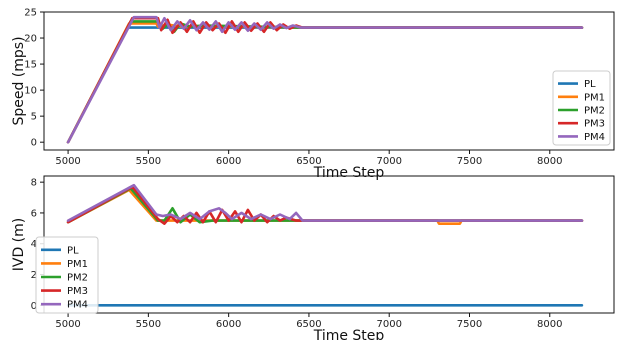 The width and height of the screenshot is (618, 340). Describe the element at coordinates (388, 161) in the screenshot. I see `speed-x-tick-label: 7000` at that location.